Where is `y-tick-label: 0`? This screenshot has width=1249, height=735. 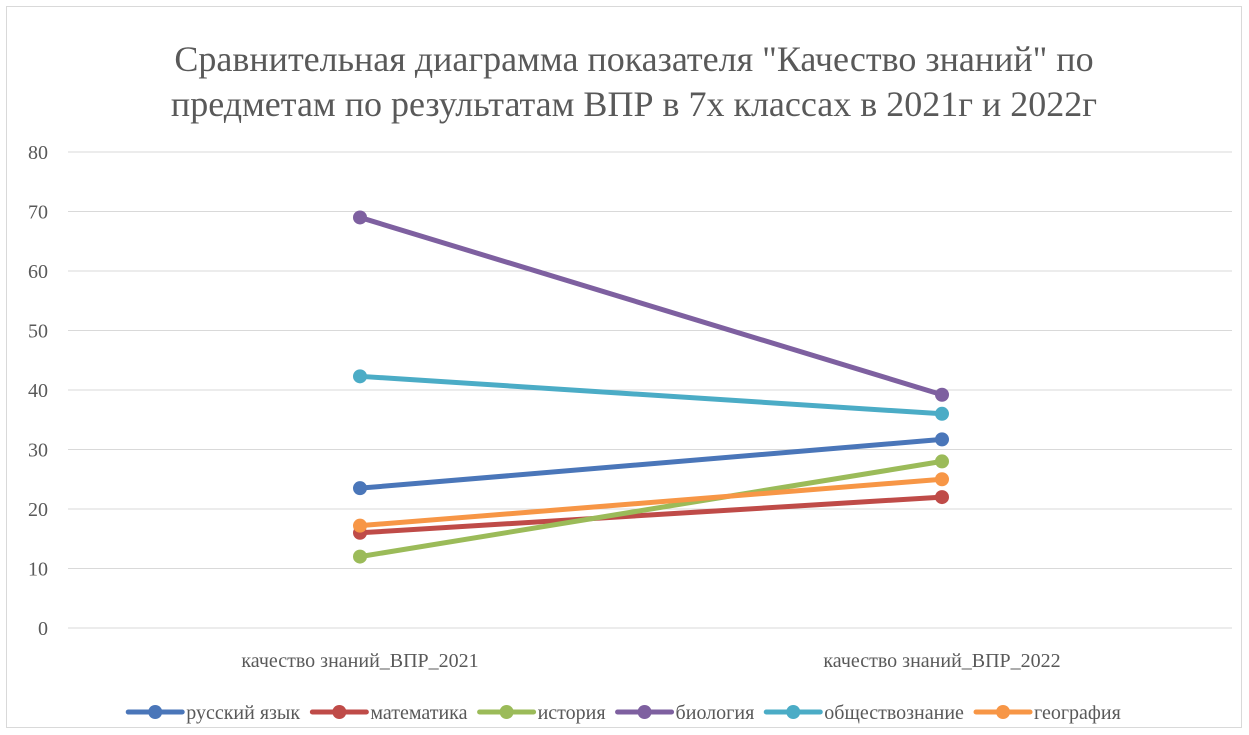
y-tick-label: 0 is located at coordinates (43, 629).